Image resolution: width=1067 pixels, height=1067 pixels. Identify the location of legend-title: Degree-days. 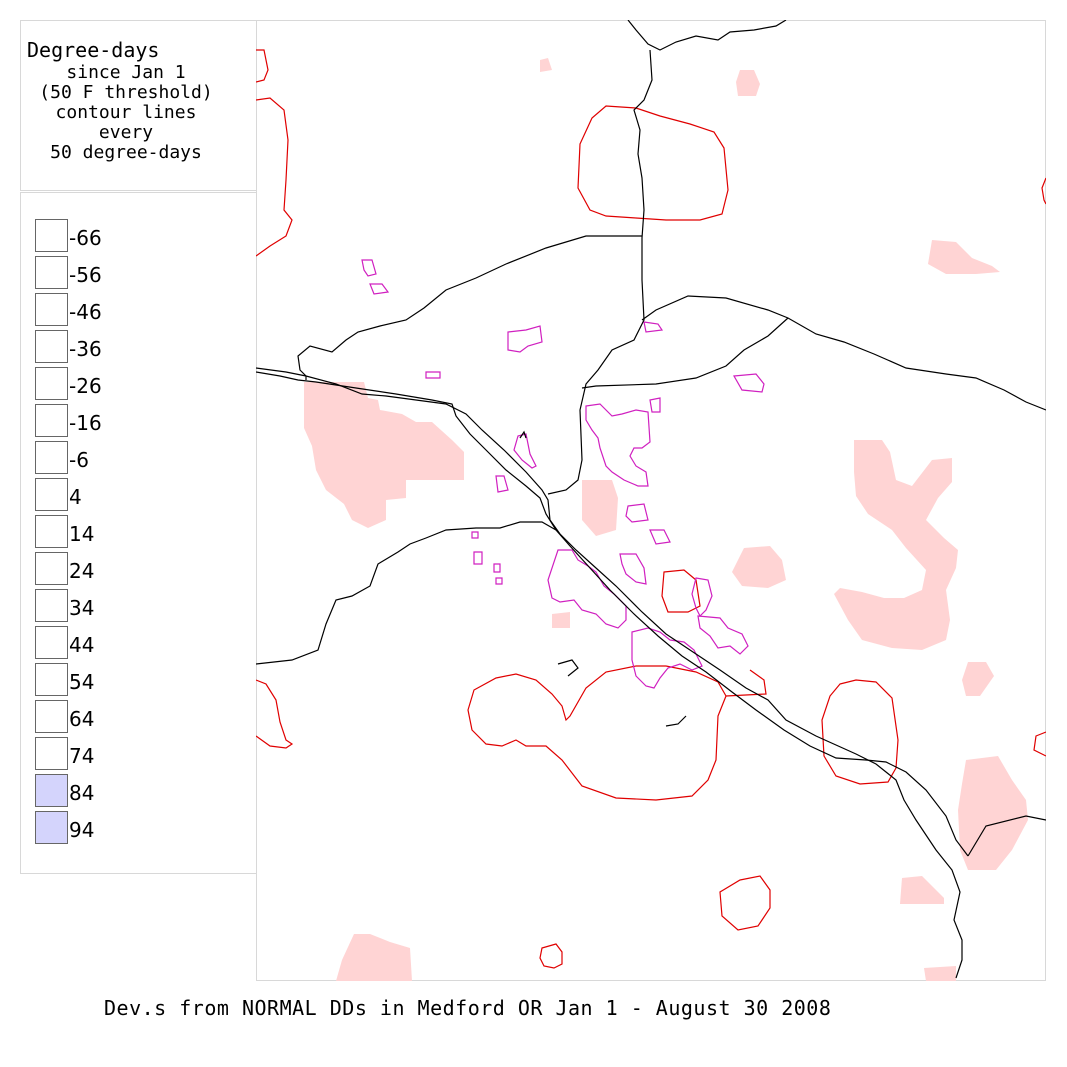
(93, 50).